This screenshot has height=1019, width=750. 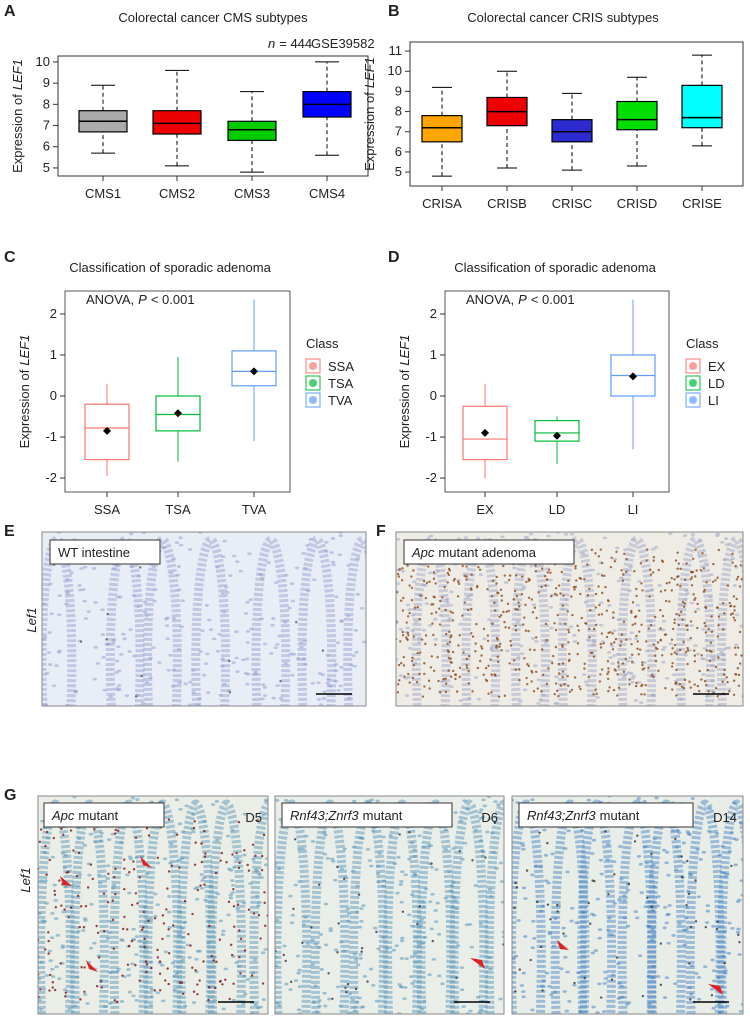 What do you see at coordinates (322, 343) in the screenshot?
I see `legend-title: Class` at bounding box center [322, 343].